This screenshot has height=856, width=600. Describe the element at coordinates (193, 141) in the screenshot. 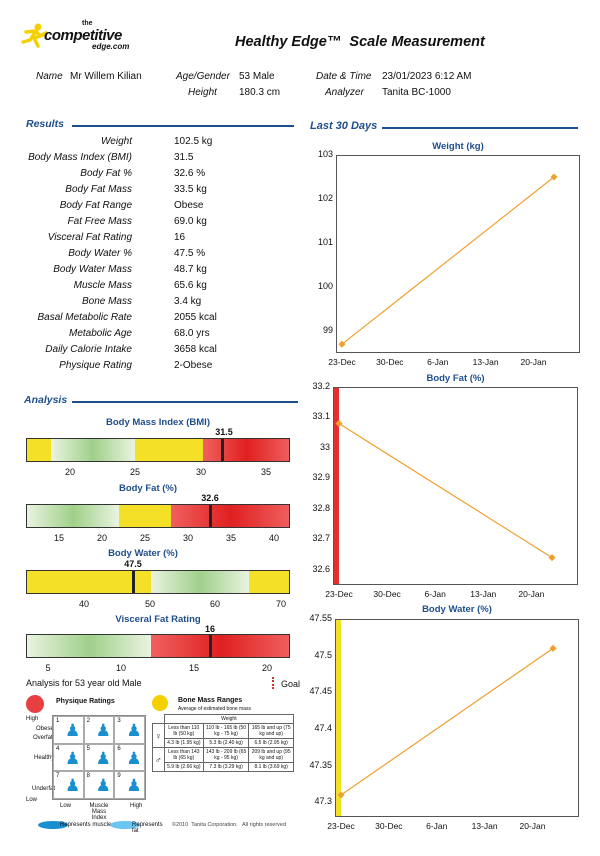

I see `result-value: 102.5 kg` at that location.